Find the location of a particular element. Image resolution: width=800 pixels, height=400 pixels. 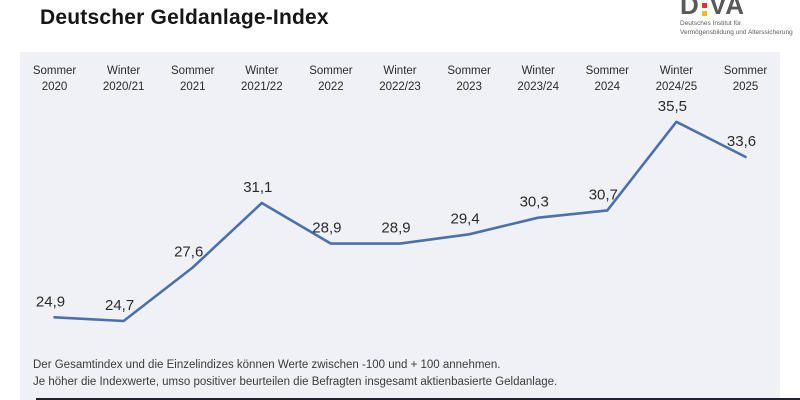

data-point-label: 30,3 is located at coordinates (534, 202).